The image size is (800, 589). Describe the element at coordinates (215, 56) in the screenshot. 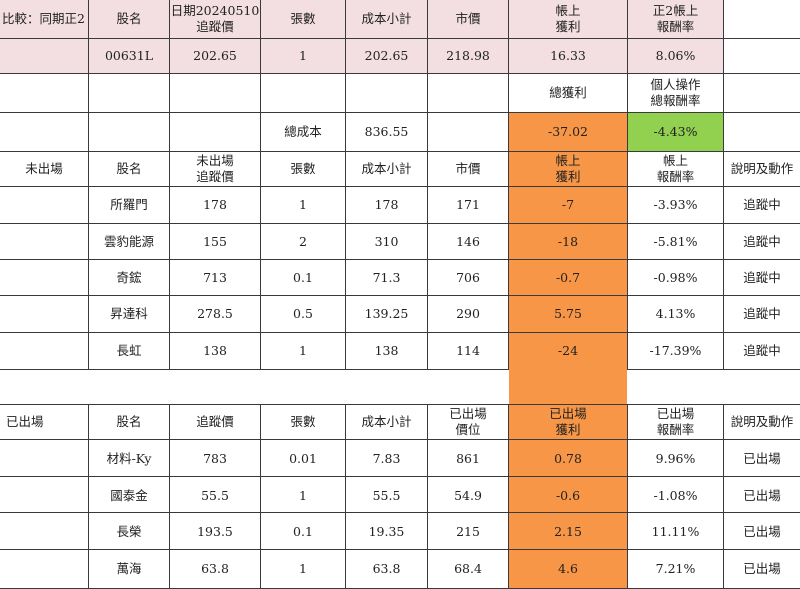

I see `benchmark-tracking-price: 202.65` at that location.